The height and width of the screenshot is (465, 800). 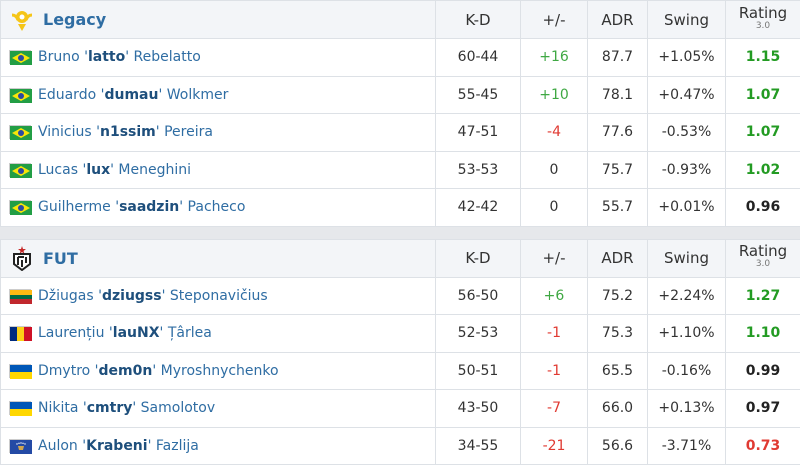 I want to click on kd-value: 50-51, so click(x=478, y=370).